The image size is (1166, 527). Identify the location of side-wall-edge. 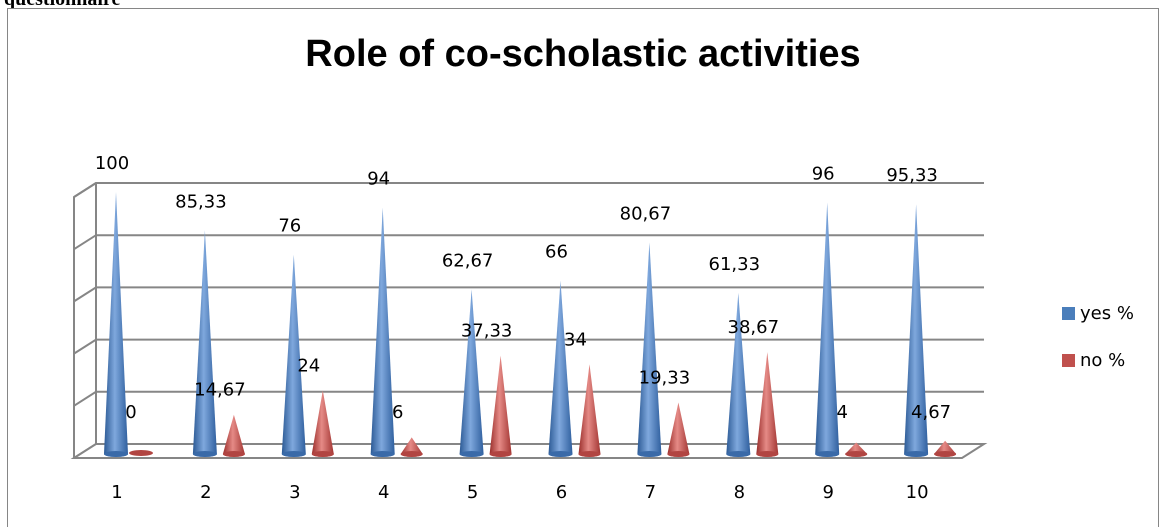
(85, 320).